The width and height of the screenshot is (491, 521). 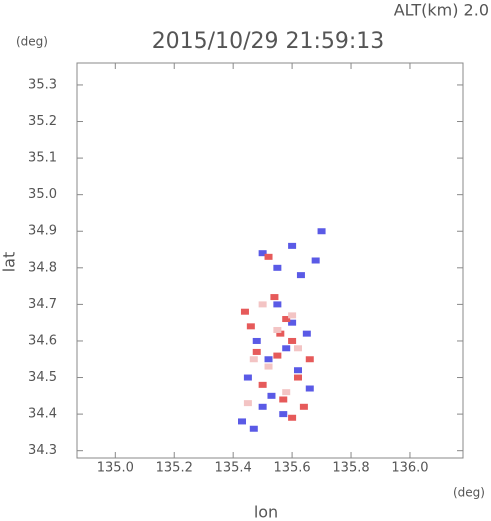 I want to click on x-tick-label: 136.0, so click(x=409, y=468).